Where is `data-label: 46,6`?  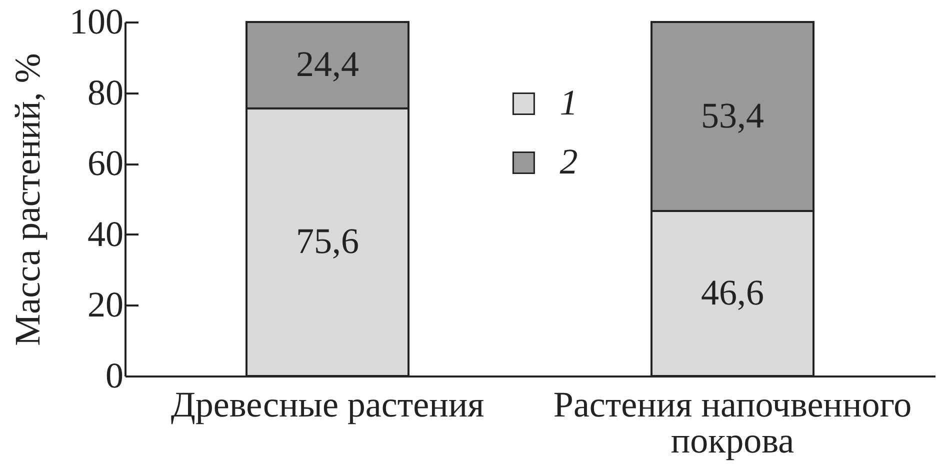 data-label: 46,6 is located at coordinates (732, 292).